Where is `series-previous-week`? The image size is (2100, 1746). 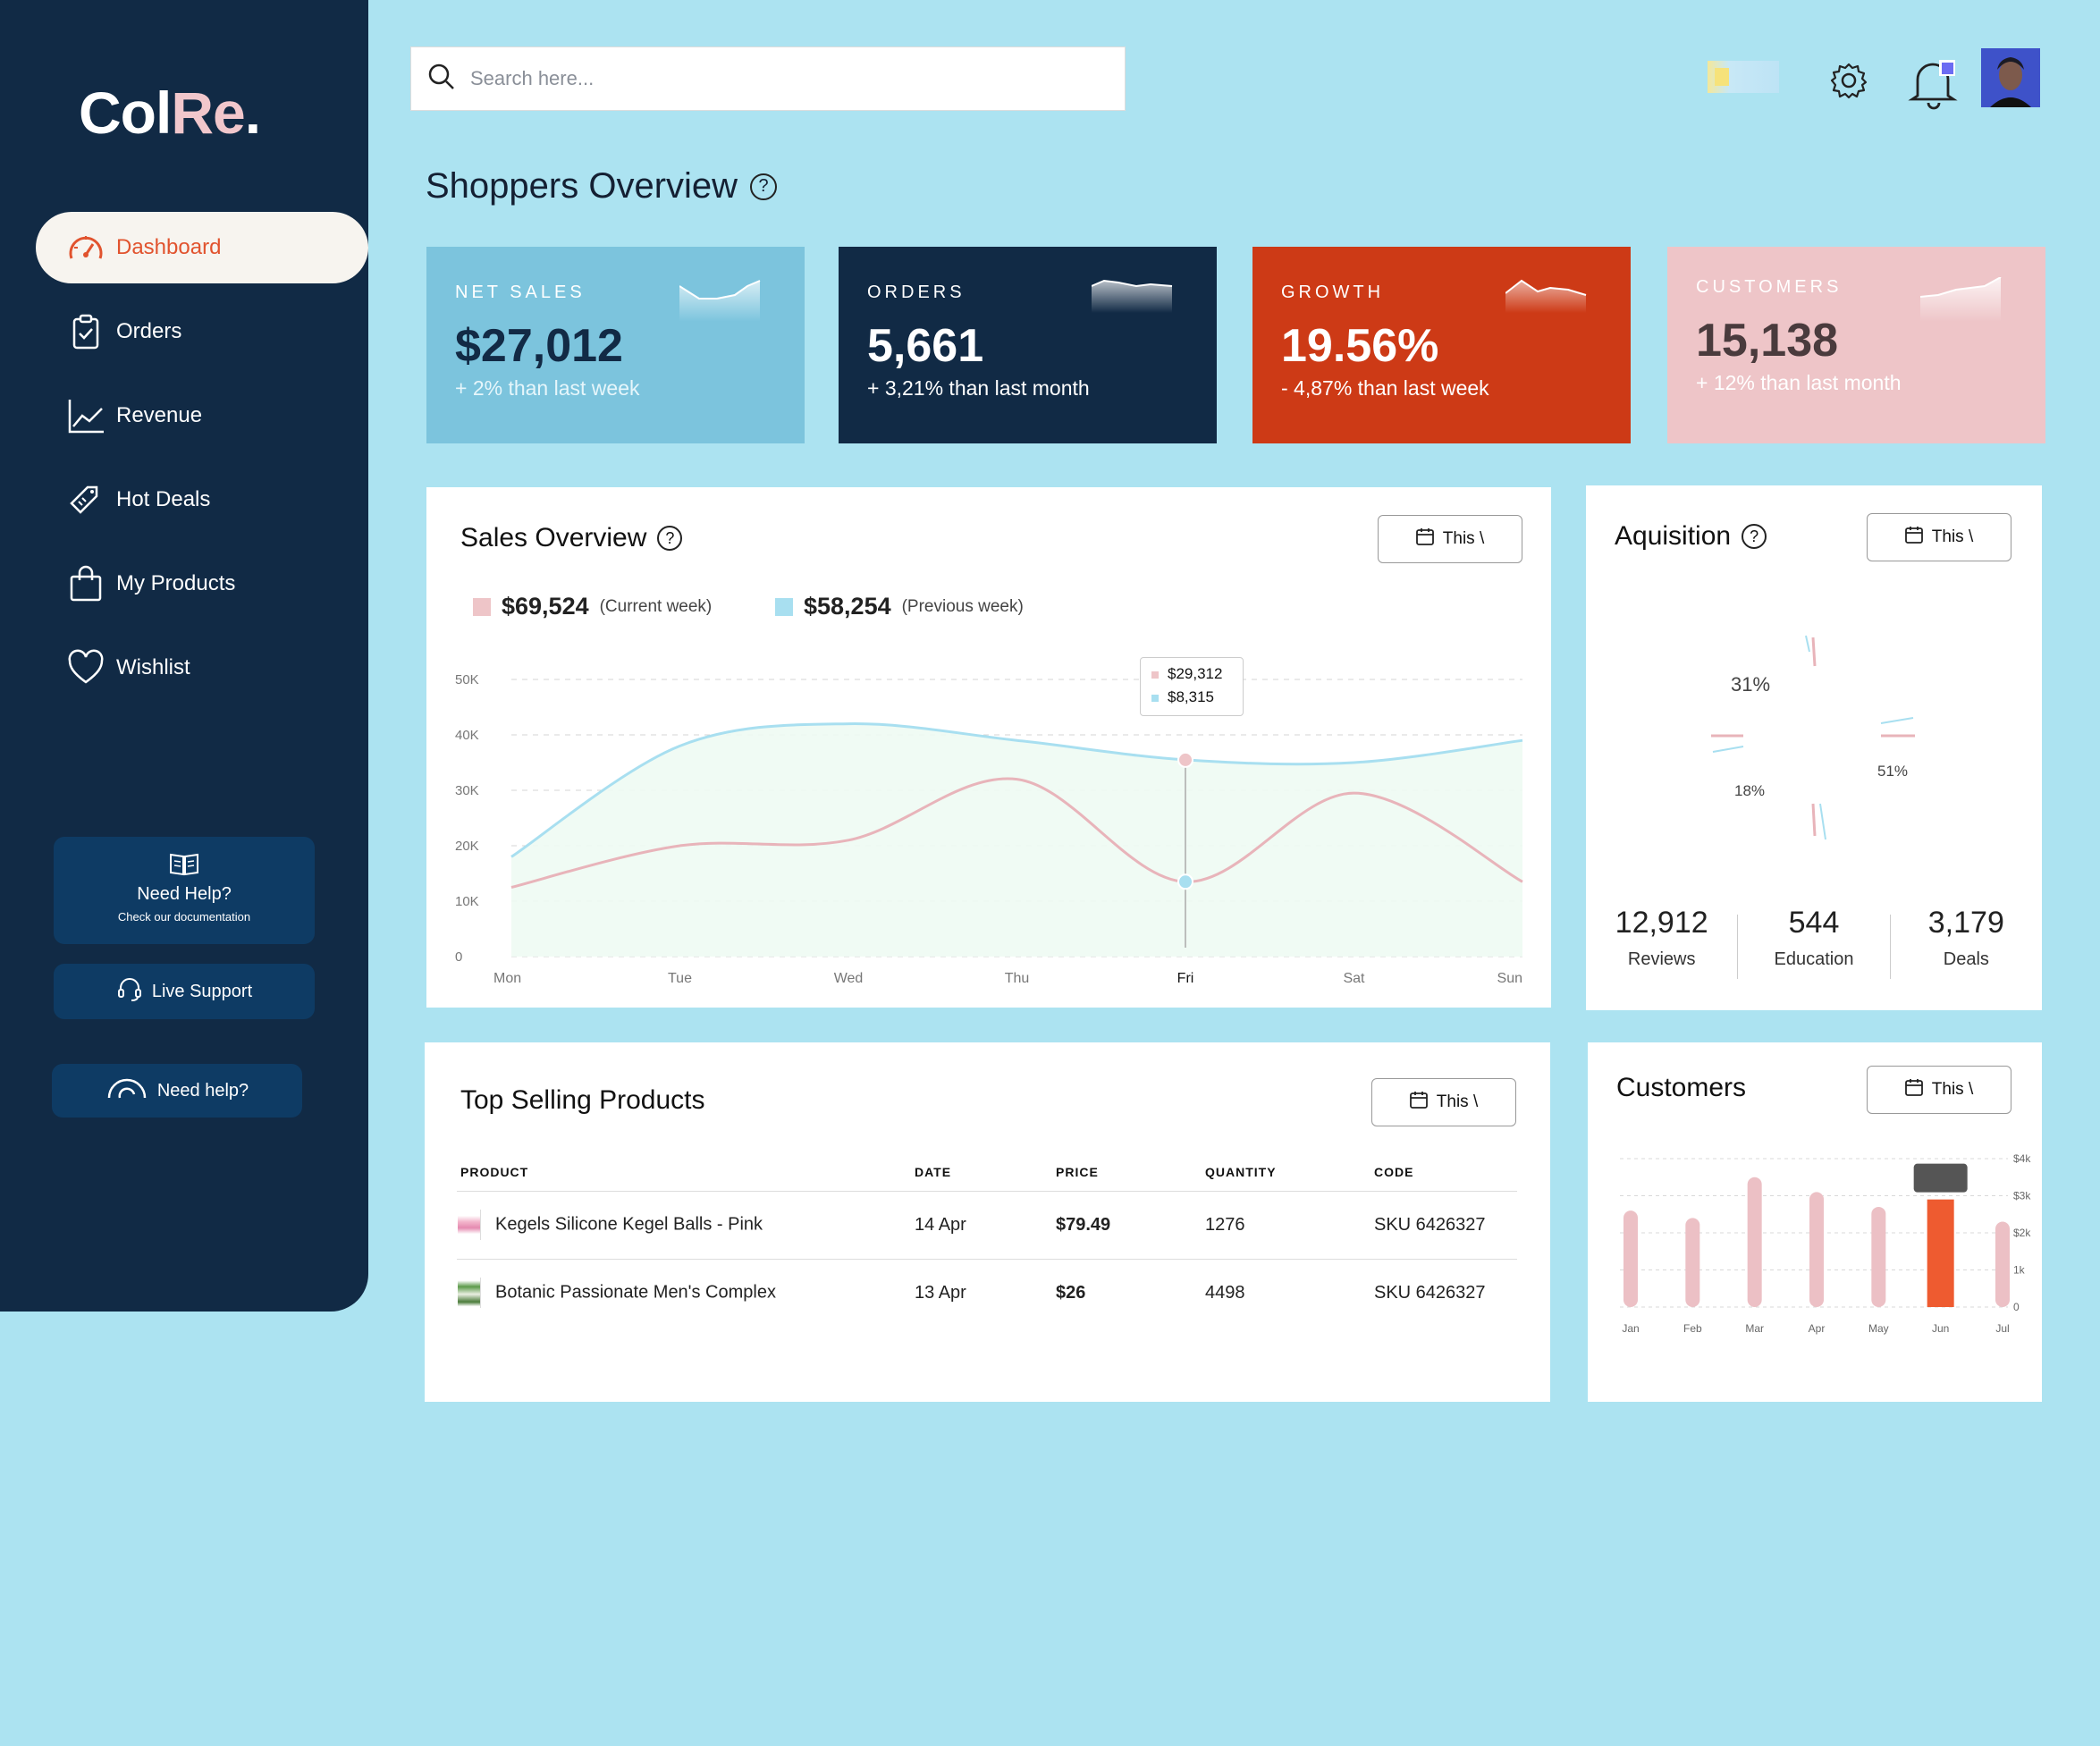
series-previous-week is located at coordinates (1016, 790).